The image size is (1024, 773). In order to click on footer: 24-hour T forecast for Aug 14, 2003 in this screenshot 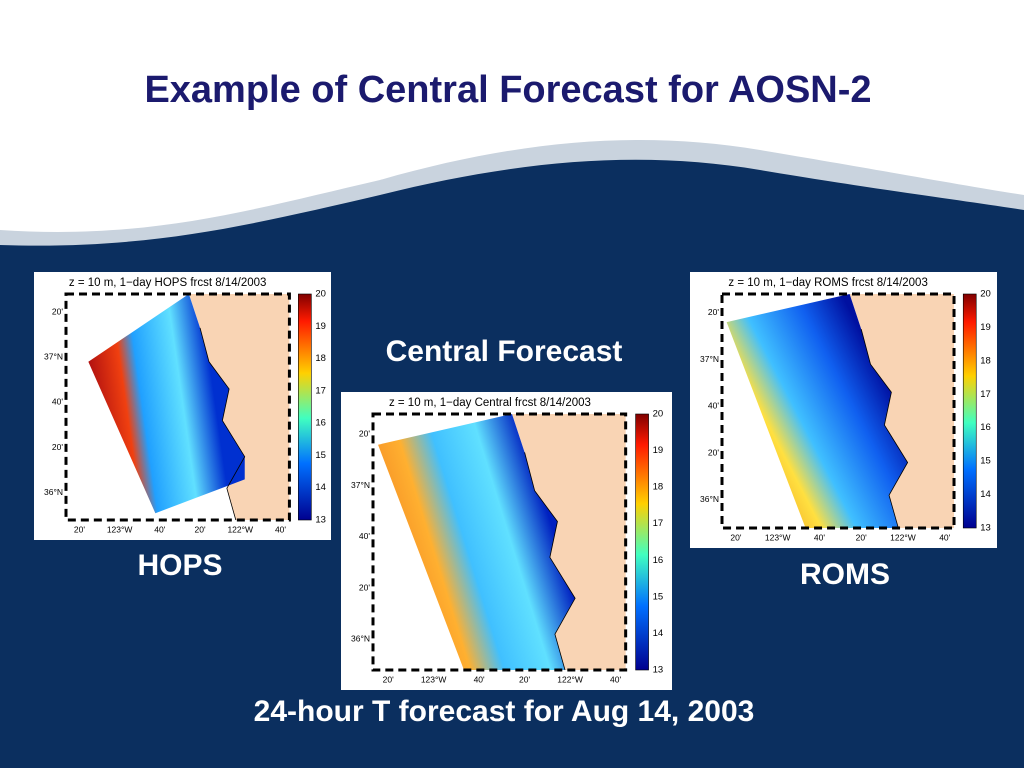, I will do `click(504, 711)`.